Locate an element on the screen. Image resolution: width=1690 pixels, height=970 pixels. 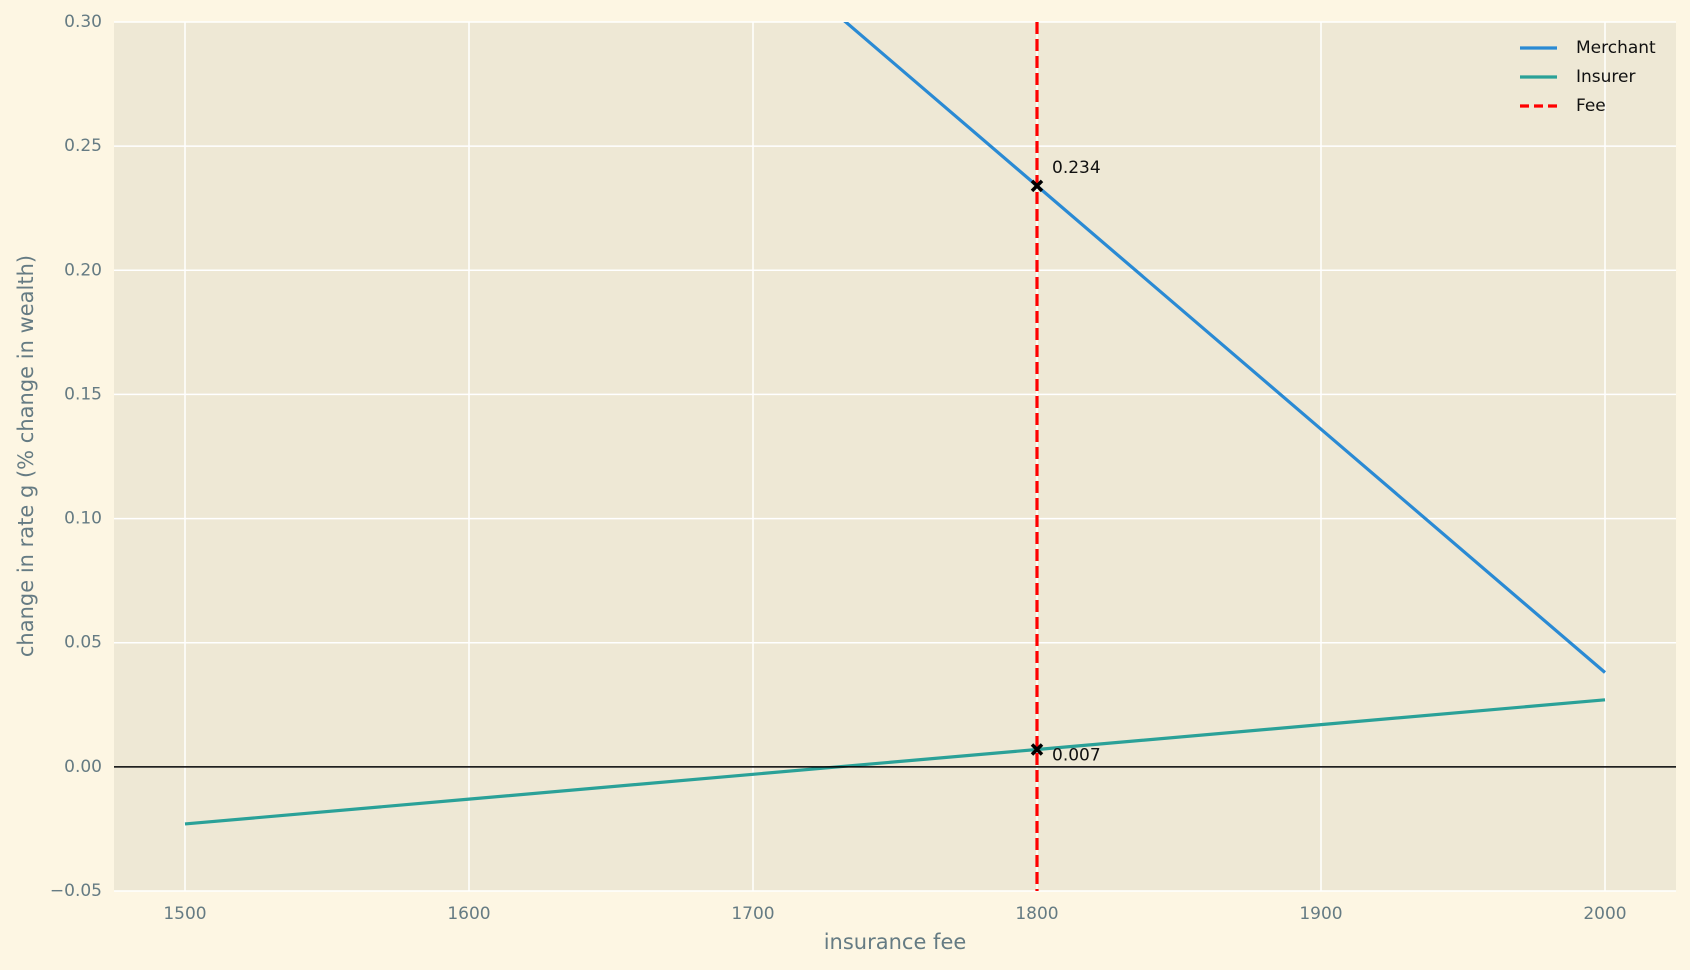
y-tick-label: 0.20 is located at coordinates (83, 270).